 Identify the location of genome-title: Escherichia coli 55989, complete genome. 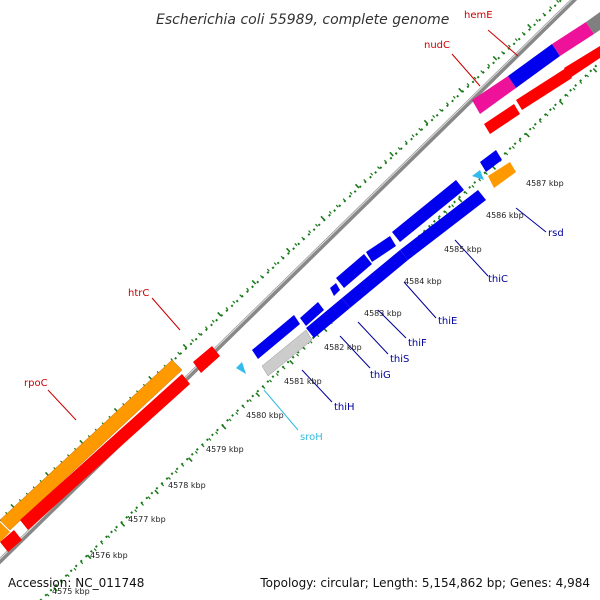
(302, 20).